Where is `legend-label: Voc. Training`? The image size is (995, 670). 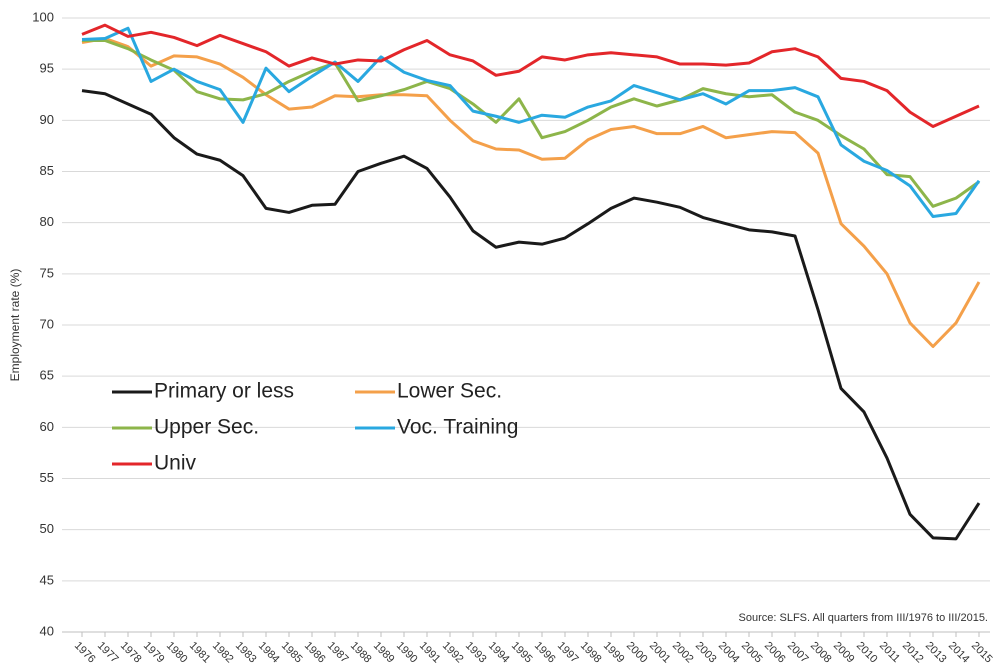
legend-label: Voc. Training is located at coordinates (457, 427).